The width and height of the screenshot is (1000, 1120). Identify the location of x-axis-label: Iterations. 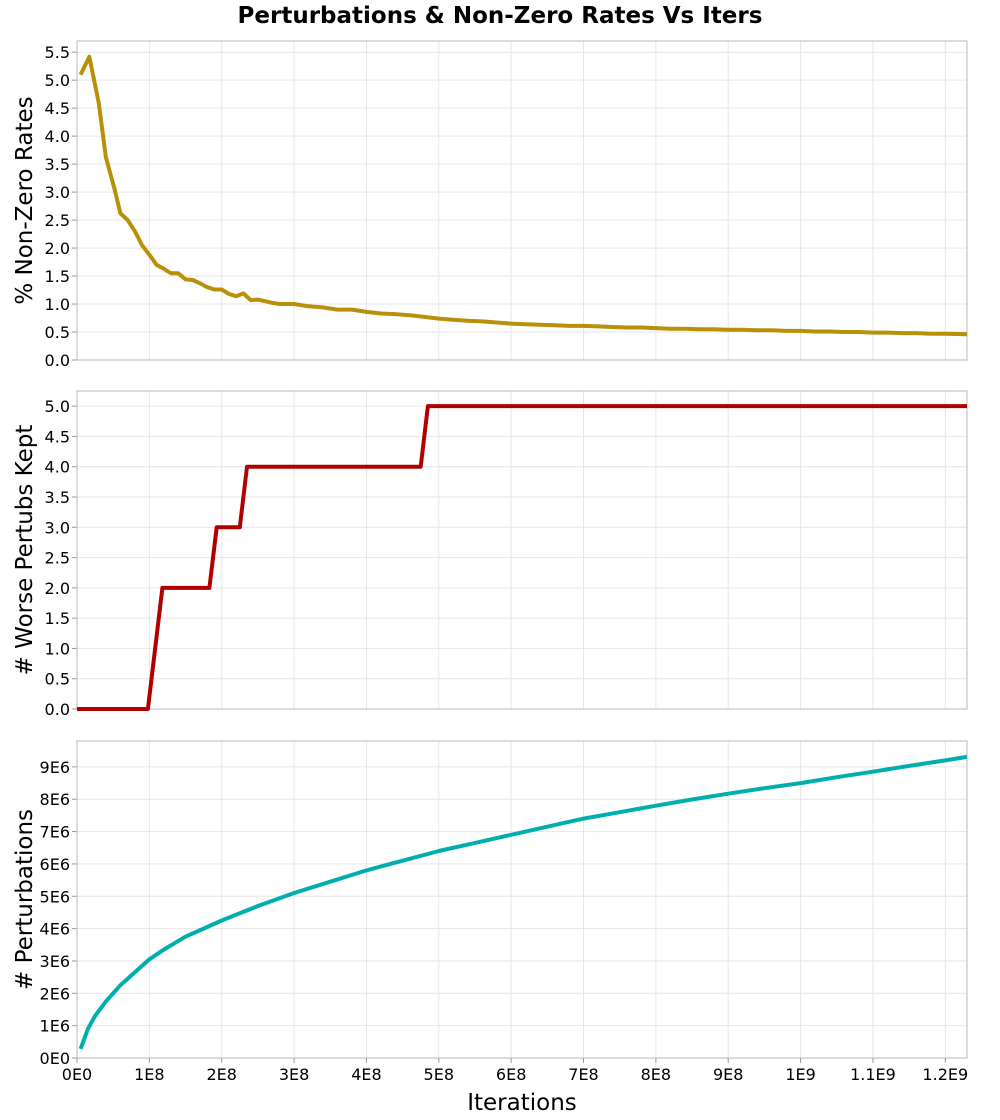
(522, 1103).